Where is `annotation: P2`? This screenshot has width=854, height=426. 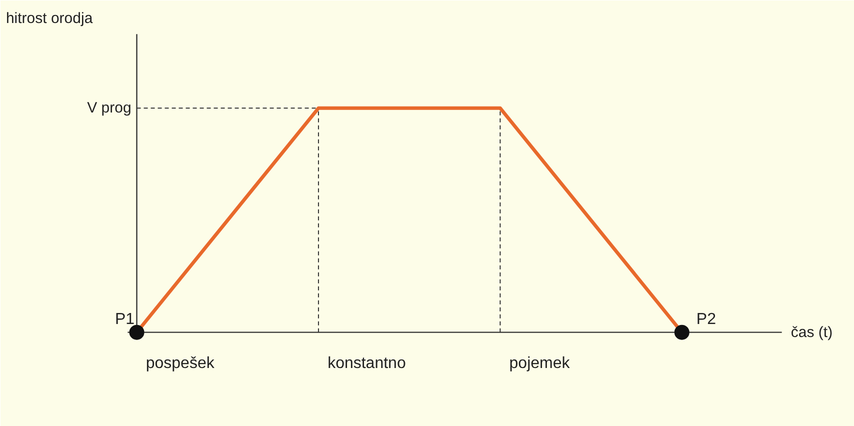
annotation: P2 is located at coordinates (706, 319).